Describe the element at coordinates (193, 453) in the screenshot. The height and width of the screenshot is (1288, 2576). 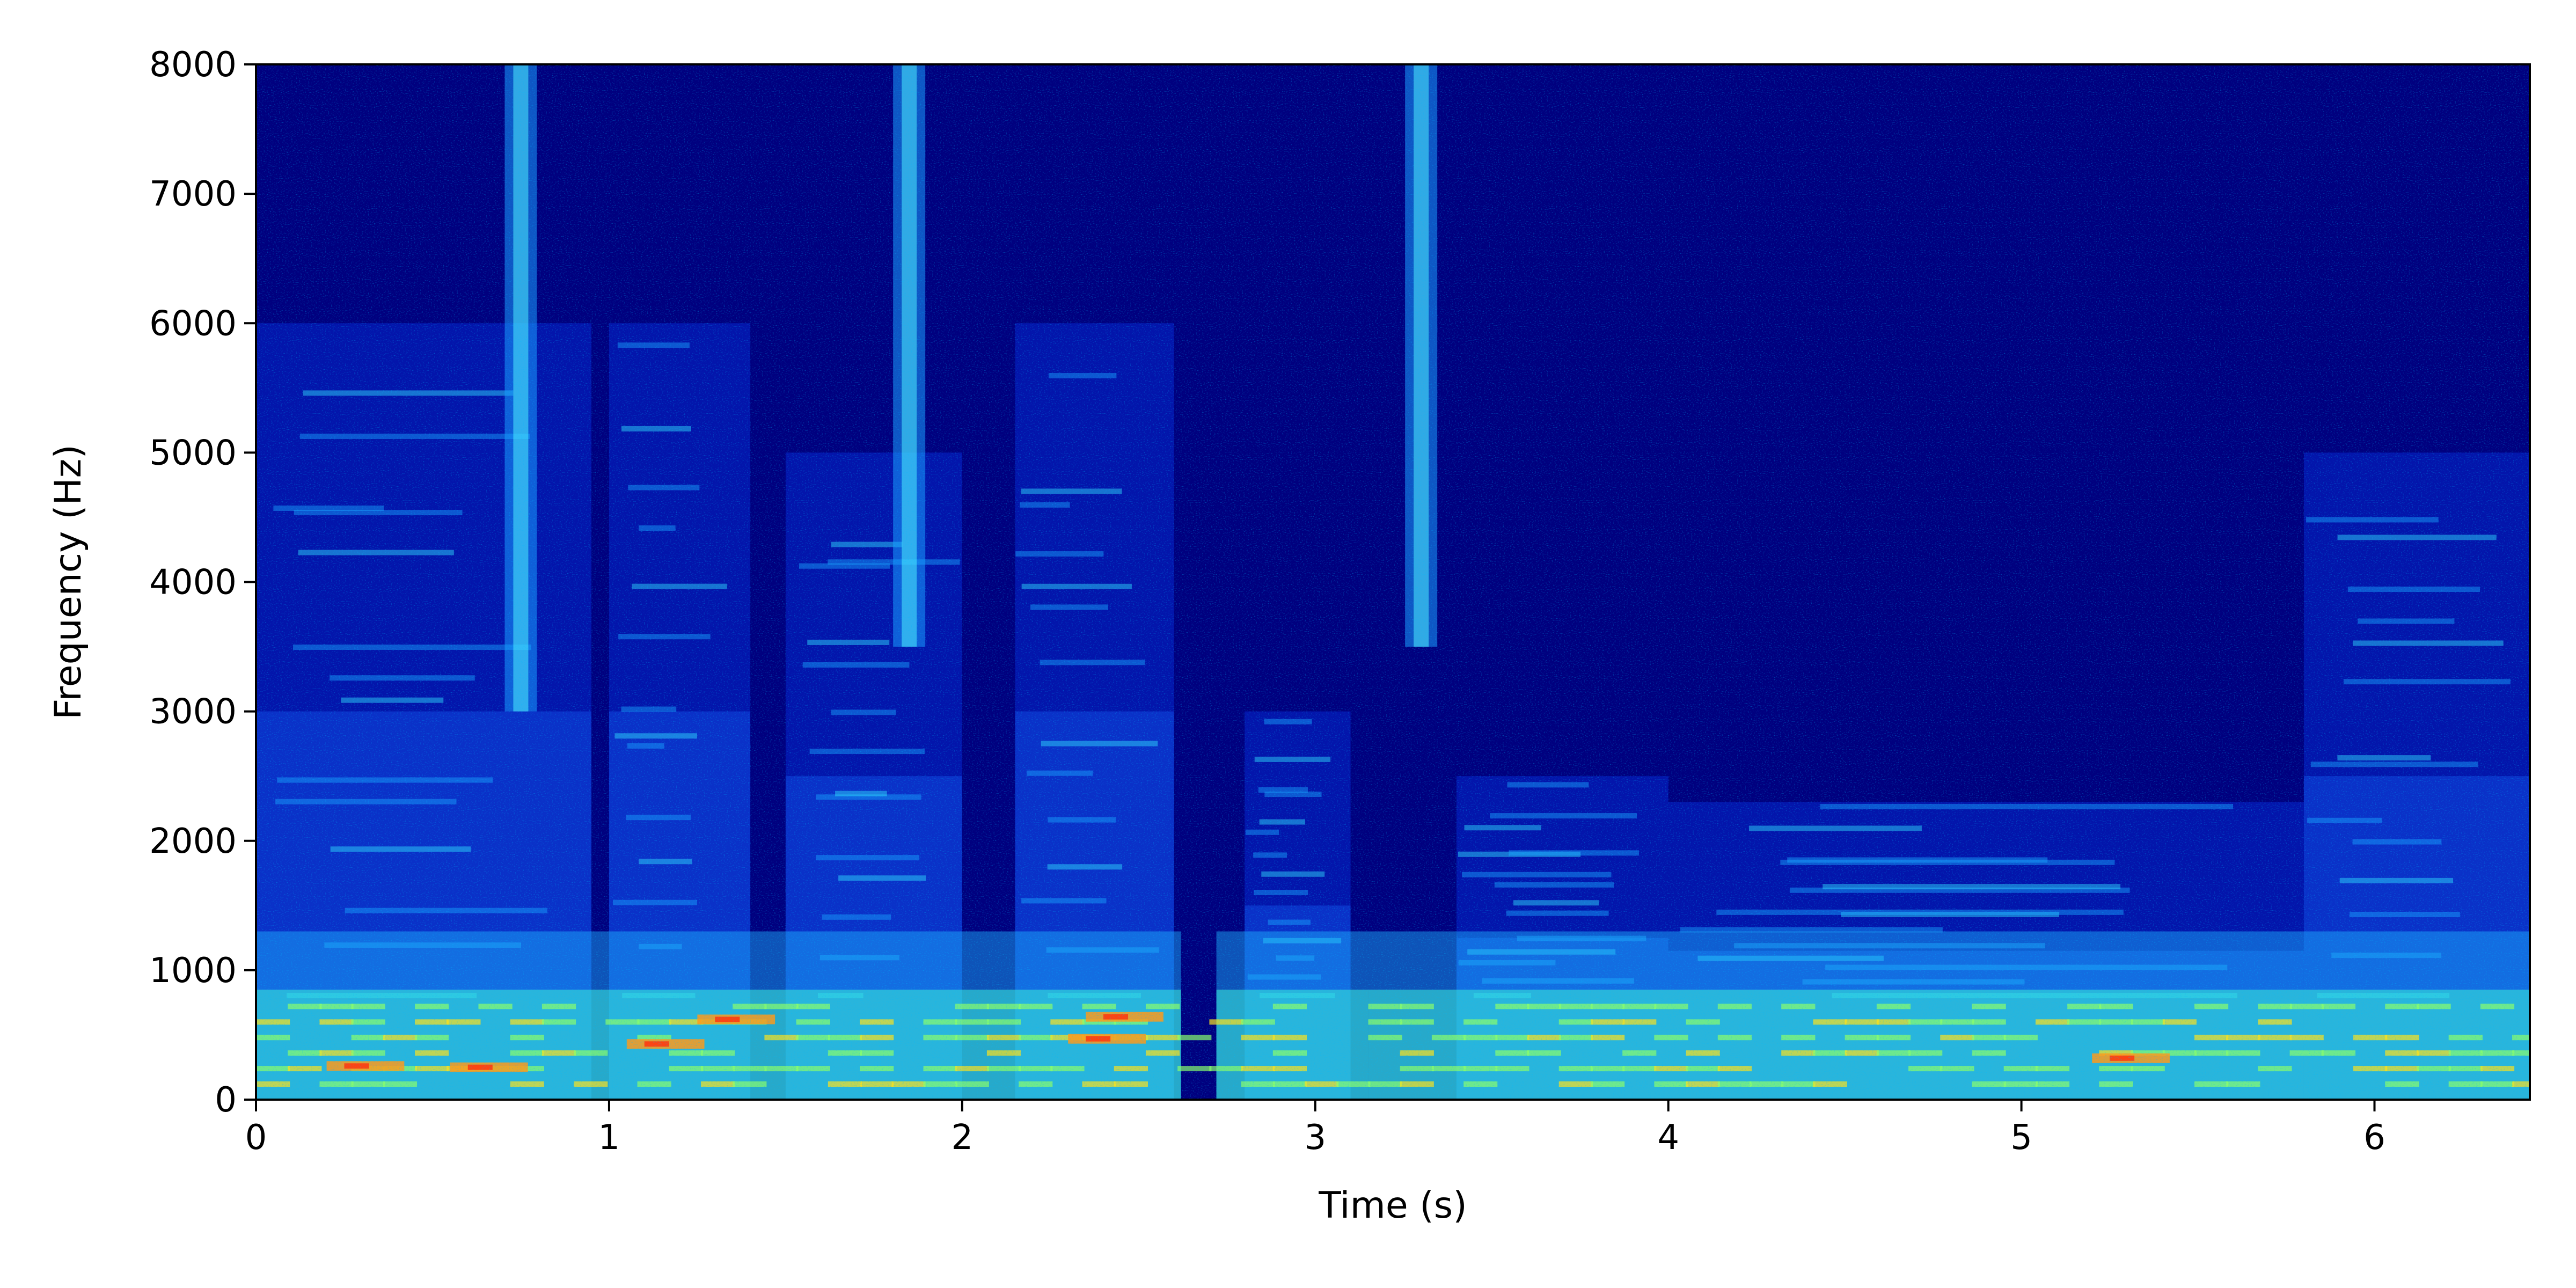
I see `y-tick-label: 5000` at that location.